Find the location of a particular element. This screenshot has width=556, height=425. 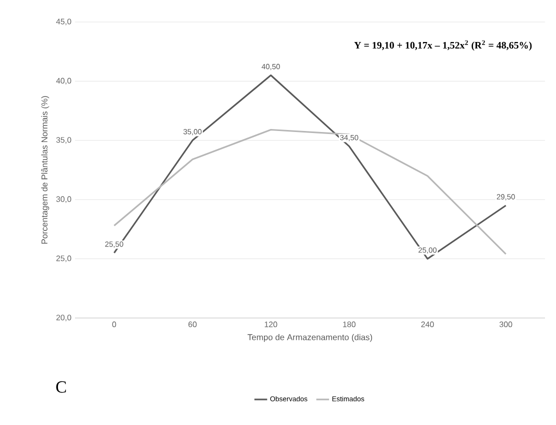

x-axis-title: Tempo de Armazenamento (dias) is located at coordinates (310, 338).